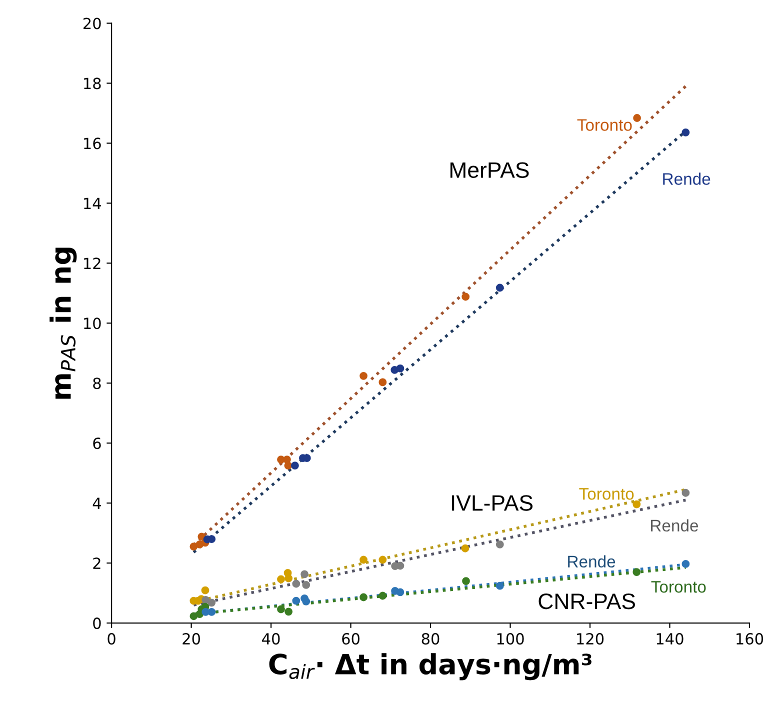  What do you see at coordinates (92, 203) in the screenshot?
I see `y-tick-label: 14` at bounding box center [92, 203].